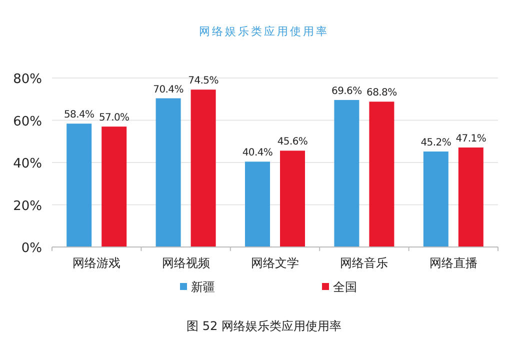 This screenshot has height=346, width=529. What do you see at coordinates (27, 206) in the screenshot?
I see `y-tick-label: 20%` at bounding box center [27, 206].